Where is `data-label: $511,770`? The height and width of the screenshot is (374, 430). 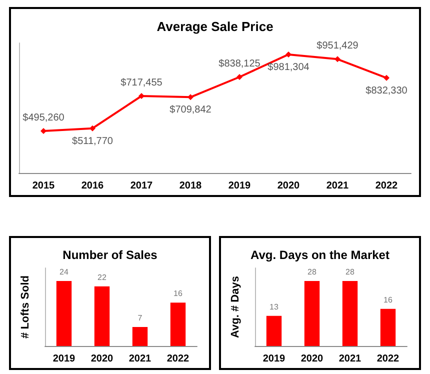
data-label: $511,770 is located at coordinates (93, 141).